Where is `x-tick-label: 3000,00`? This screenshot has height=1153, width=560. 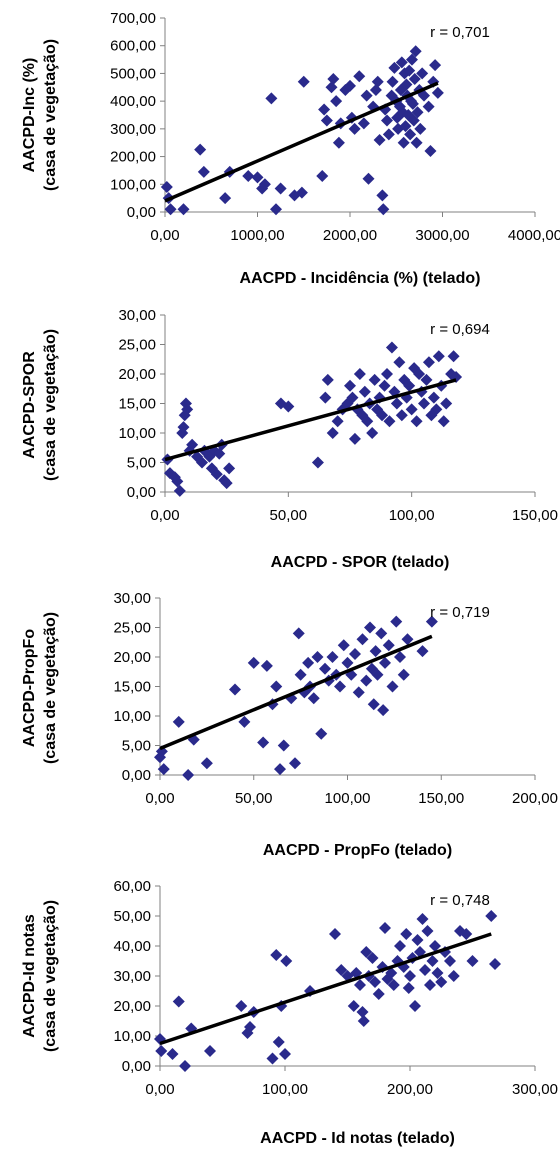
x-tick-label: 3000,00 is located at coordinates (442, 235).